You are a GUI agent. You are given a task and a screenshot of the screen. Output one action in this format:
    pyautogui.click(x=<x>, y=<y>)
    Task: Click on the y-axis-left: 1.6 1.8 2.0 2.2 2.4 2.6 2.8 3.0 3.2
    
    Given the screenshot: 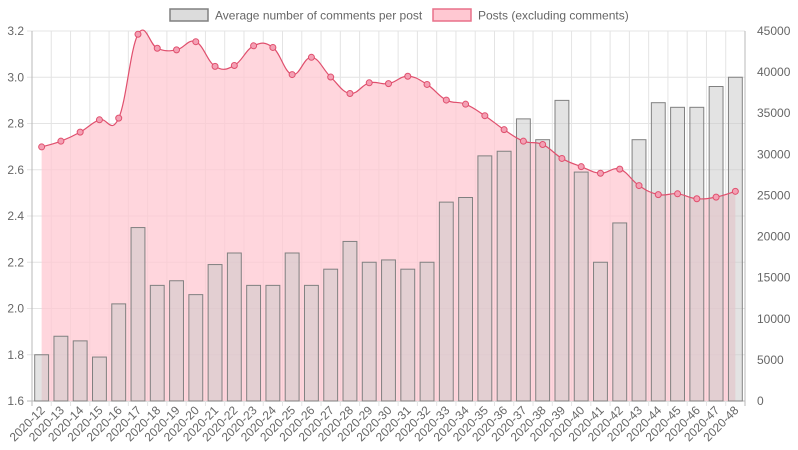 What is the action you would take?
    pyautogui.click(x=15, y=216)
    